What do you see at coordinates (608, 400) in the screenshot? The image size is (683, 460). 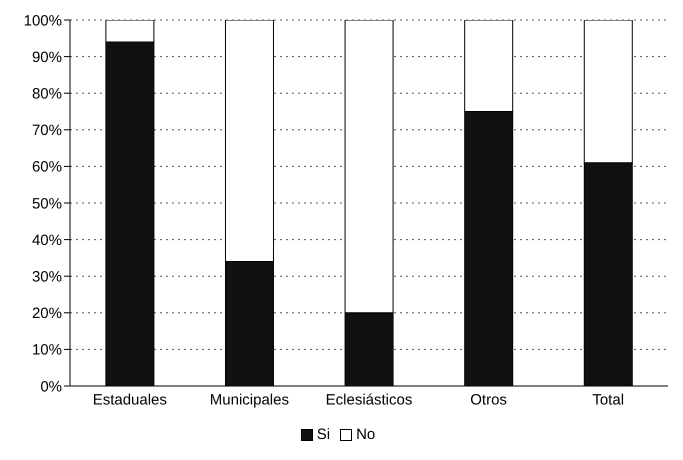 I see `x-tick-label: Total` at bounding box center [608, 400].